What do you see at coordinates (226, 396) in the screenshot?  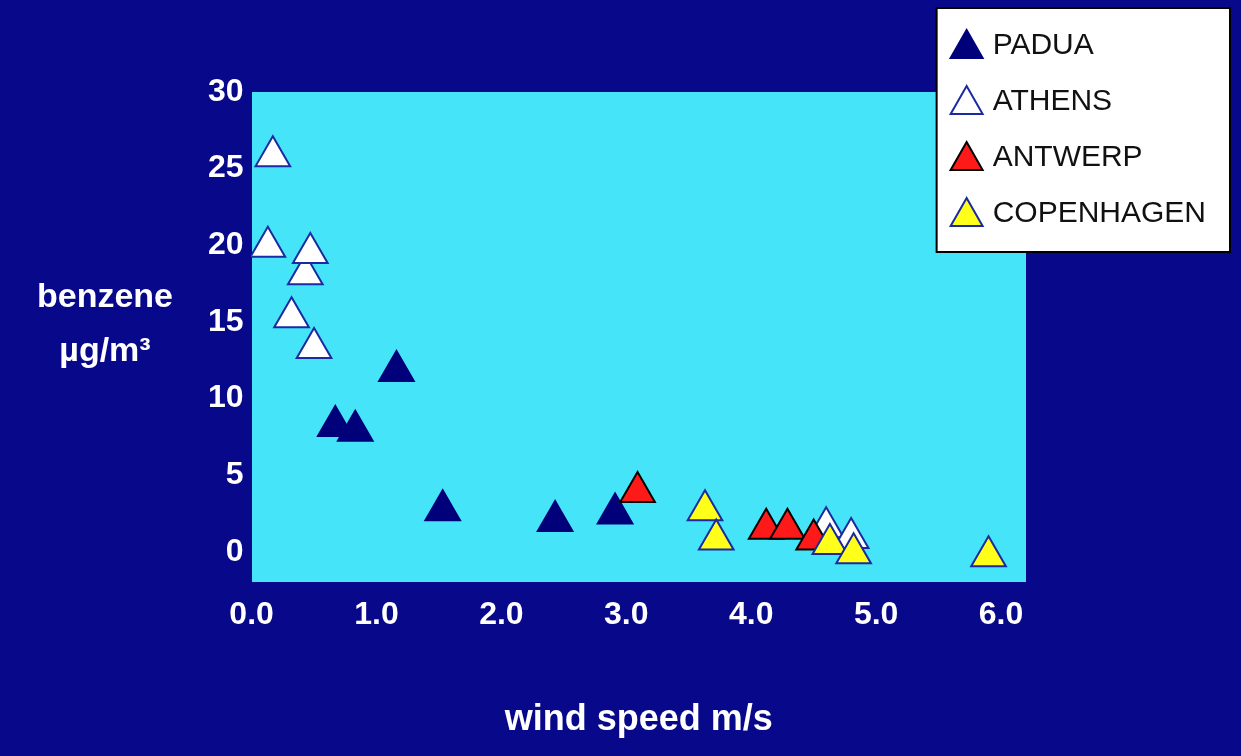 I see `y-tick-label: 10` at bounding box center [226, 396].